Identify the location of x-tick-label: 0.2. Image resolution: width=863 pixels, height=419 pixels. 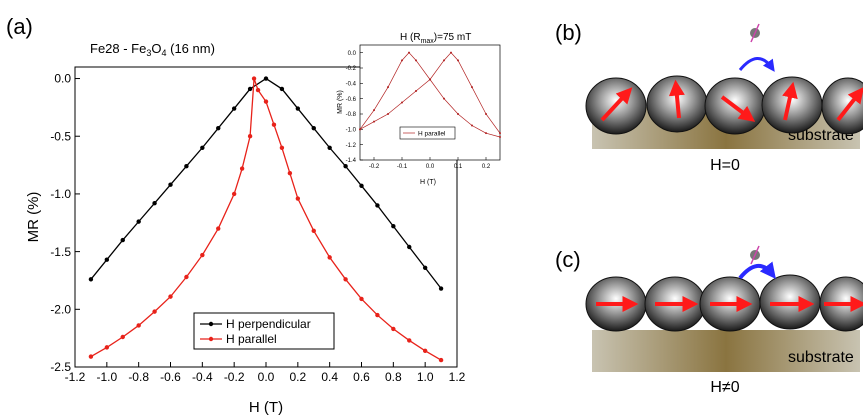
(297, 377).